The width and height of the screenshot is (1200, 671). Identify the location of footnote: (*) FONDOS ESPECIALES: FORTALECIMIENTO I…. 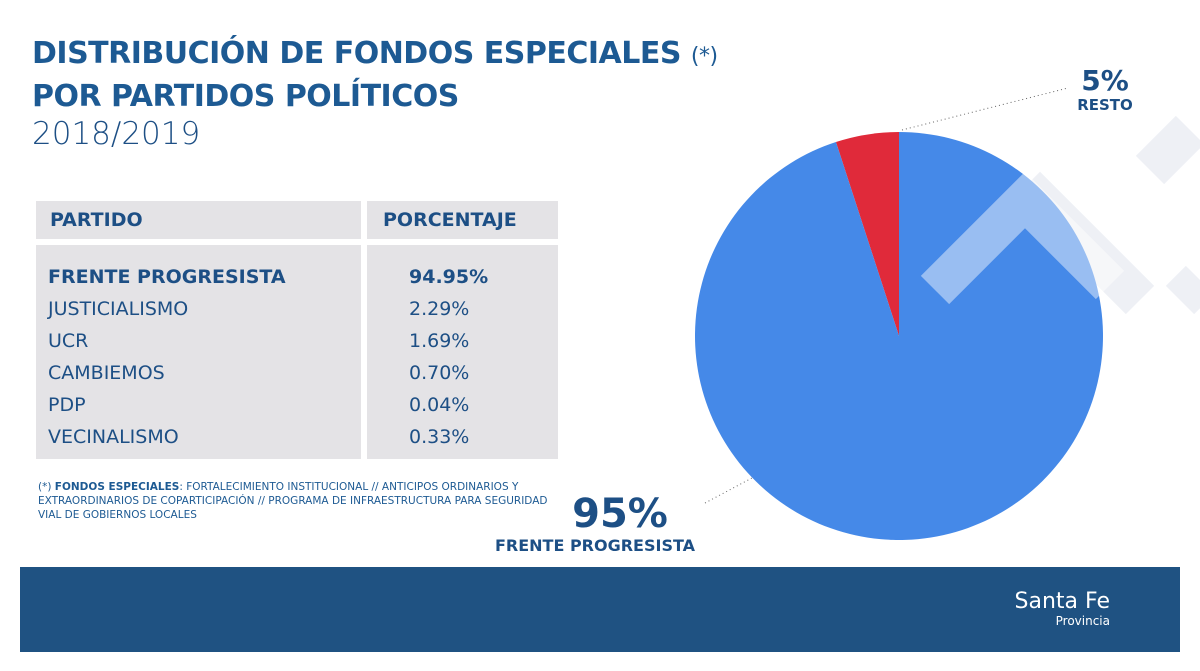
(293, 501).